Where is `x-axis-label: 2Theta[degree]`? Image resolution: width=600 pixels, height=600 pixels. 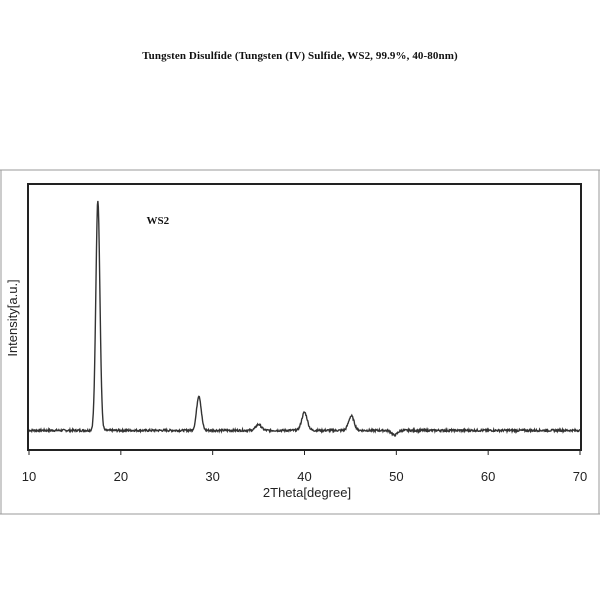 x-axis-label: 2Theta[degree] is located at coordinates (307, 492).